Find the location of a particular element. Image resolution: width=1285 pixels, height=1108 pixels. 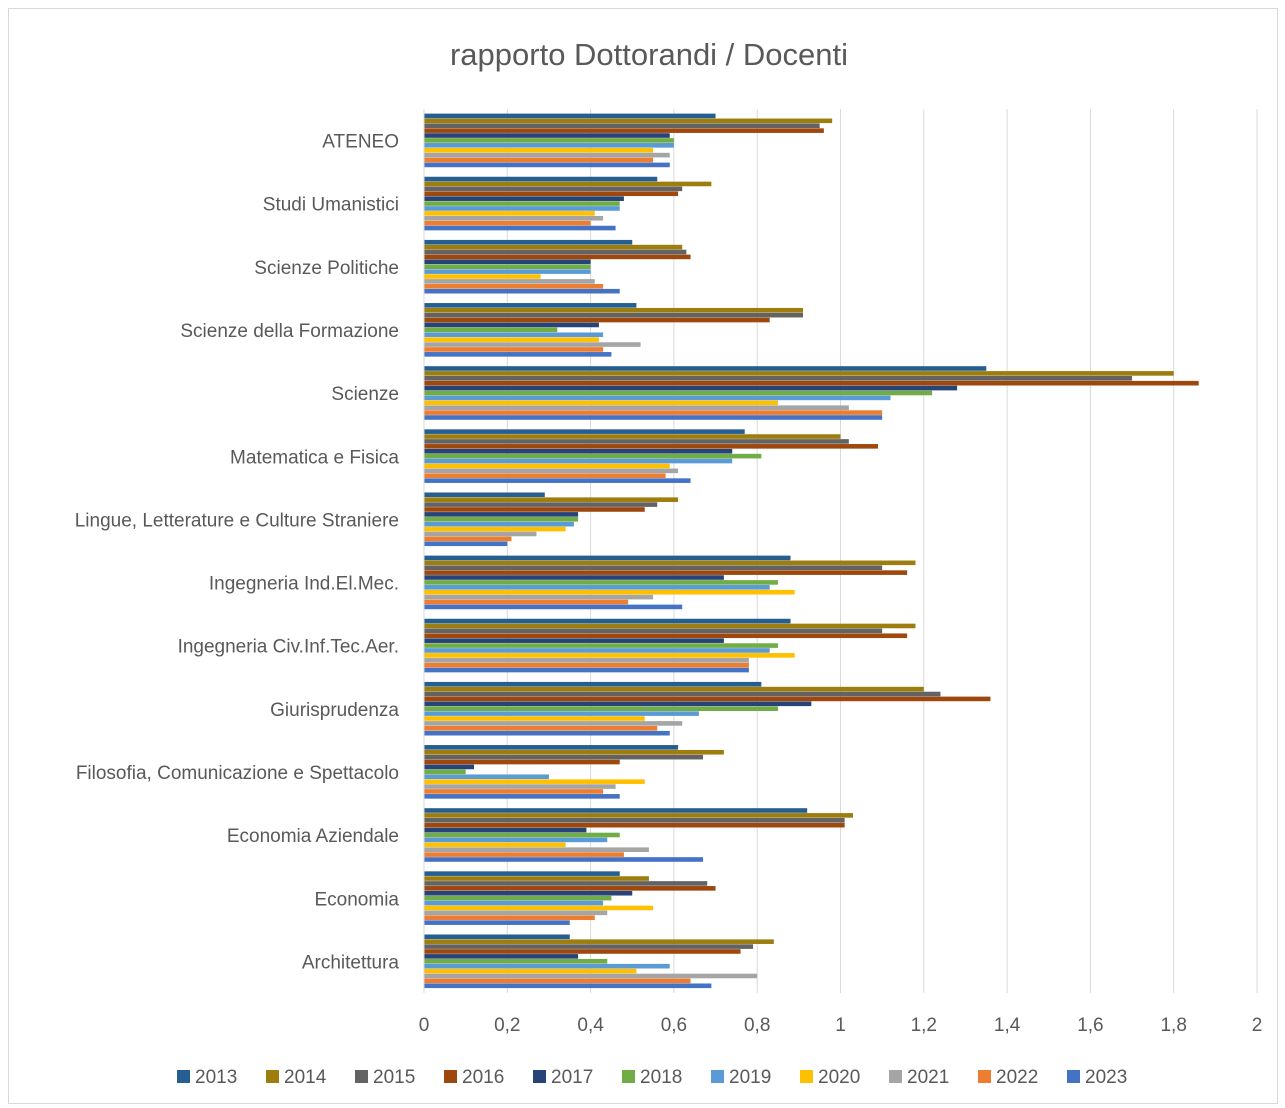

legend-label: 2020 is located at coordinates (839, 1077).